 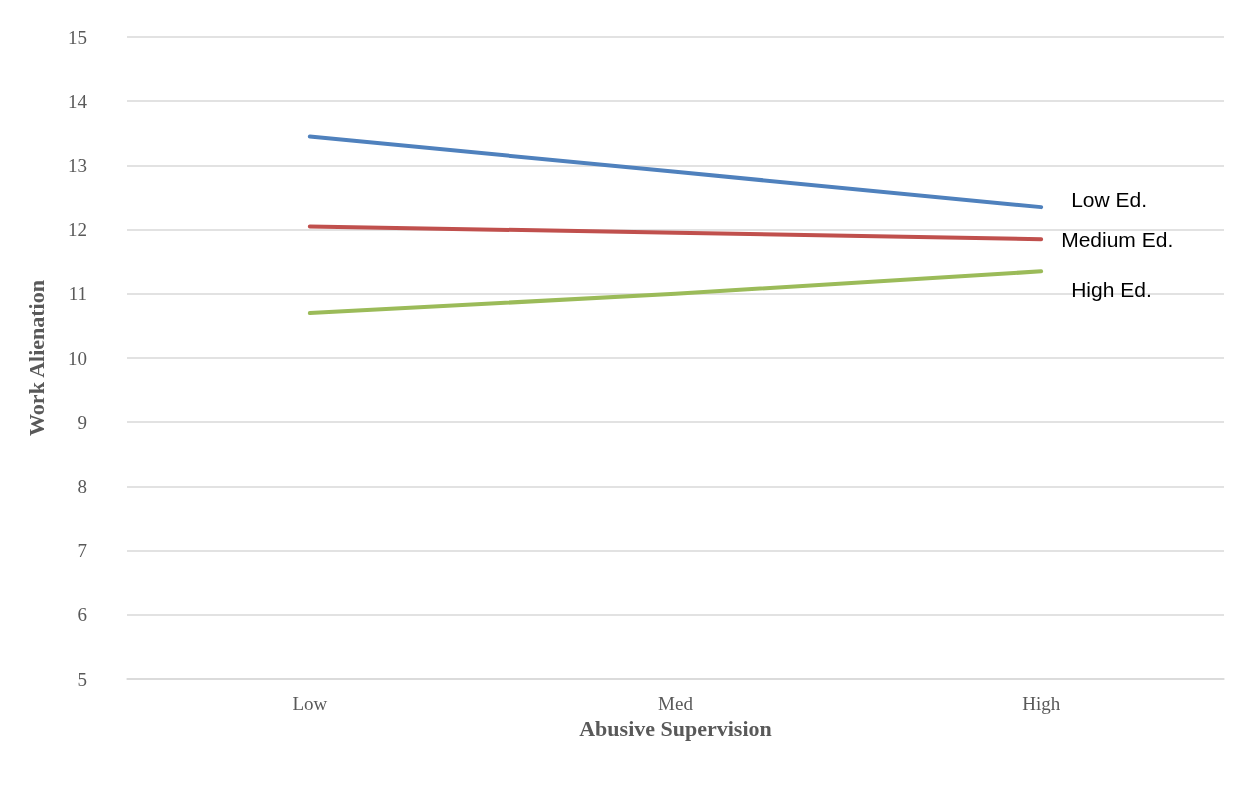 What do you see at coordinates (1041, 703) in the screenshot?
I see `x-tick-label: High` at bounding box center [1041, 703].